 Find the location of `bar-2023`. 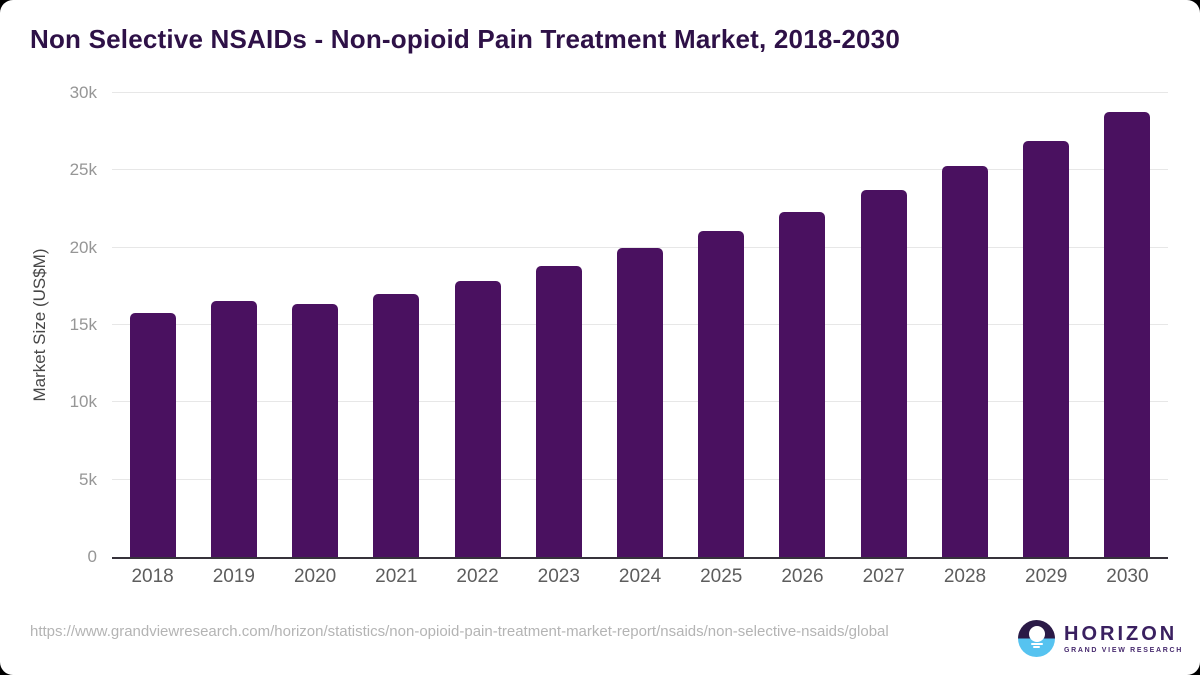

bar-2023 is located at coordinates (558, 411).